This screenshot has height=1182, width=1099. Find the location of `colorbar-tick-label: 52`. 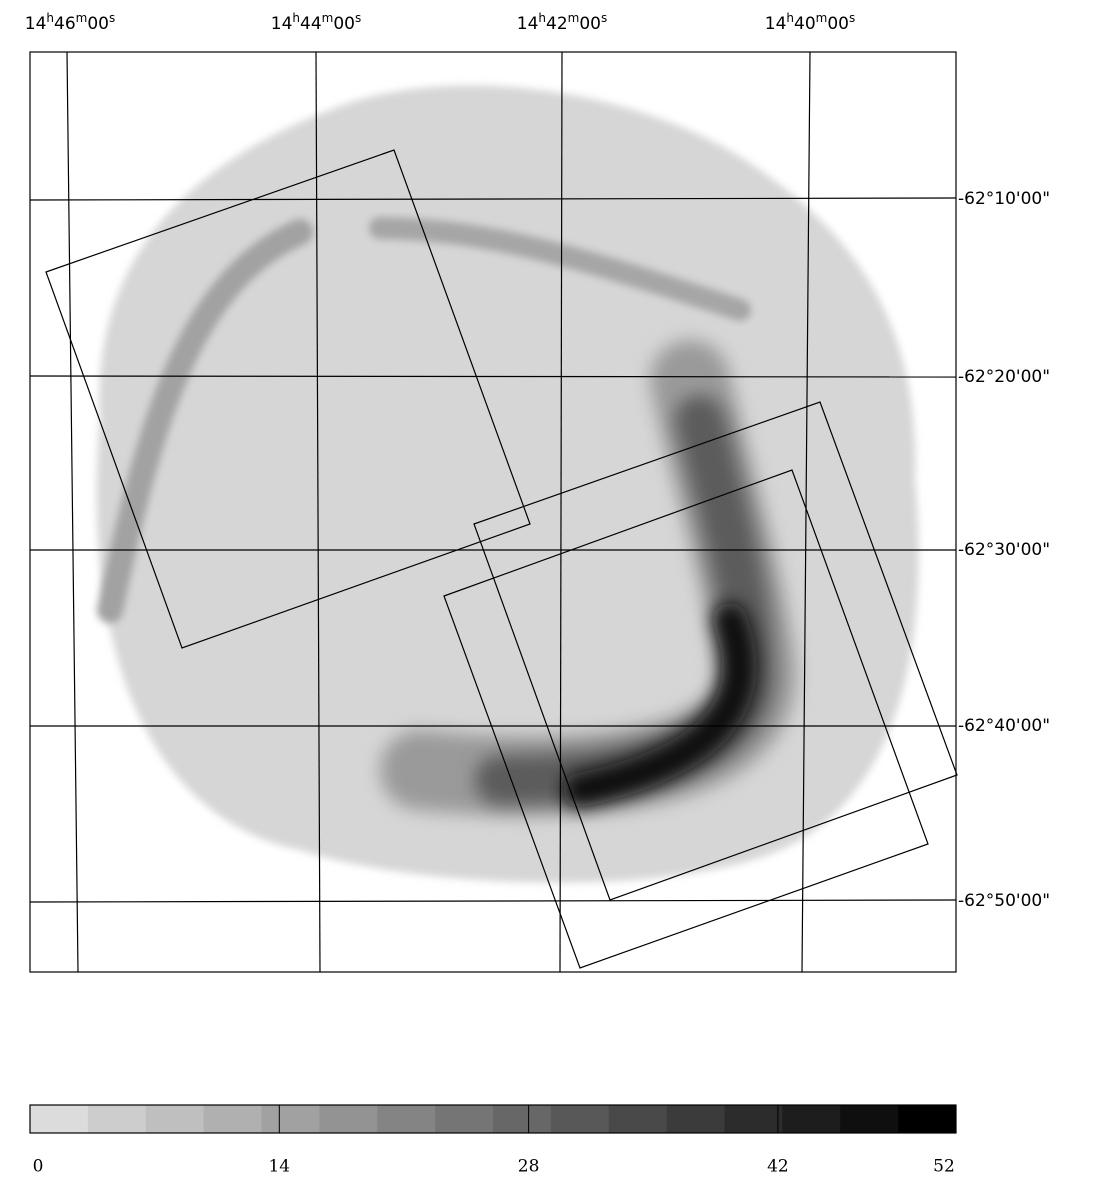

colorbar-tick-label: 52 is located at coordinates (944, 1167).